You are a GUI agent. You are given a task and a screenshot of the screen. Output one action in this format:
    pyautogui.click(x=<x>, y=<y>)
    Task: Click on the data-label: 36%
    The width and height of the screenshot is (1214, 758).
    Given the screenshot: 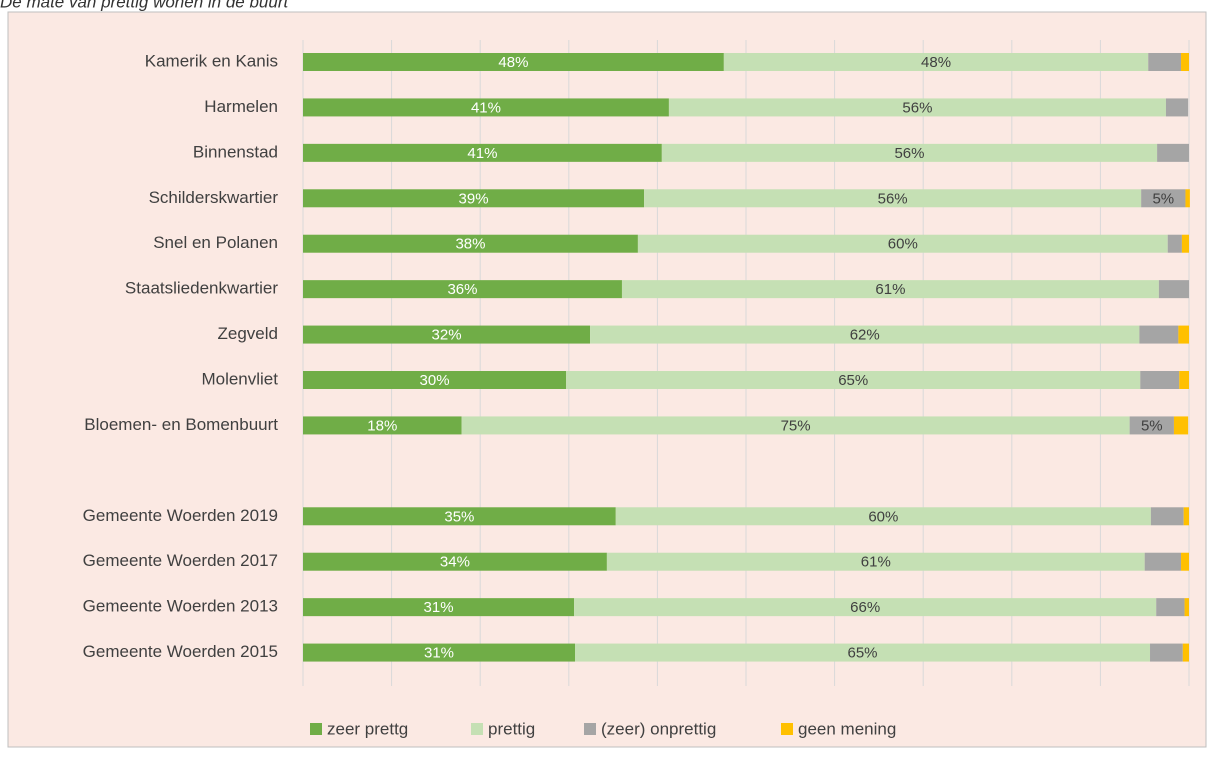 What is the action you would take?
    pyautogui.click(x=462, y=289)
    